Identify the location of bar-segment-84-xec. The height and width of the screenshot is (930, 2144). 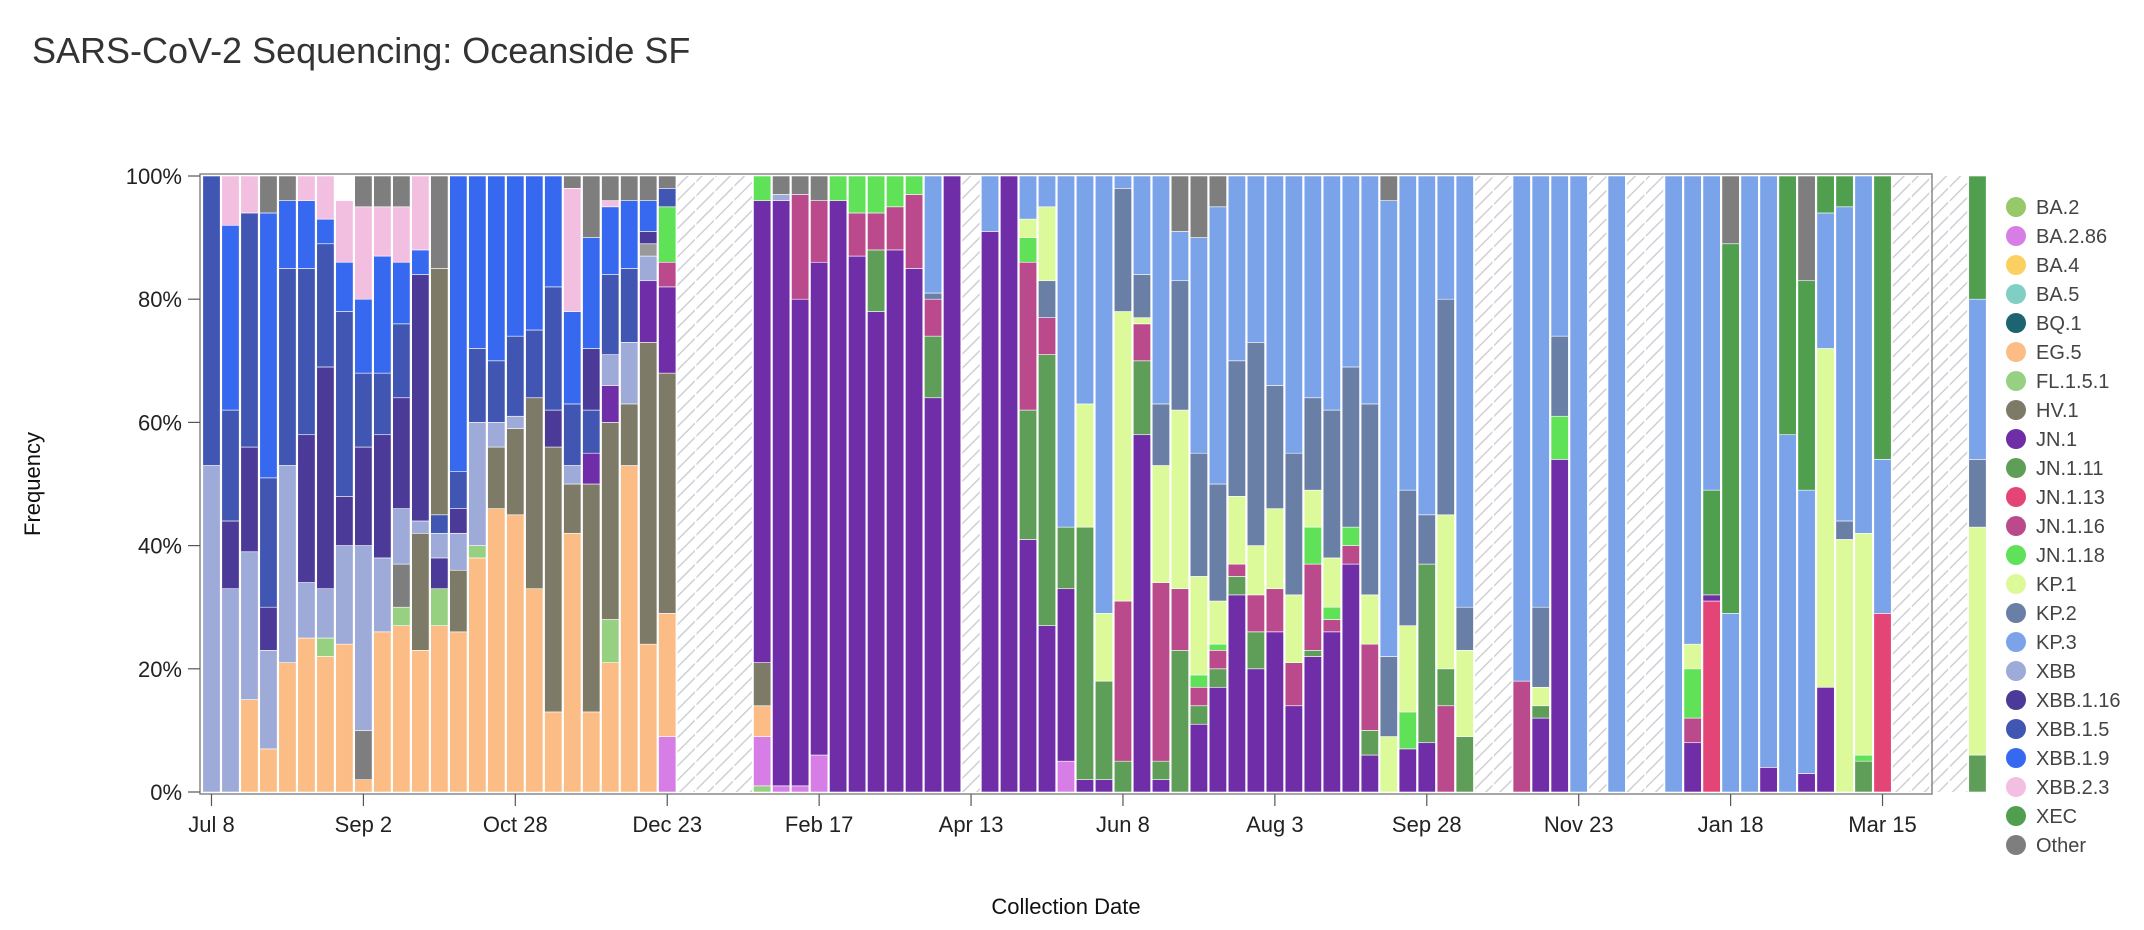
(1806, 385).